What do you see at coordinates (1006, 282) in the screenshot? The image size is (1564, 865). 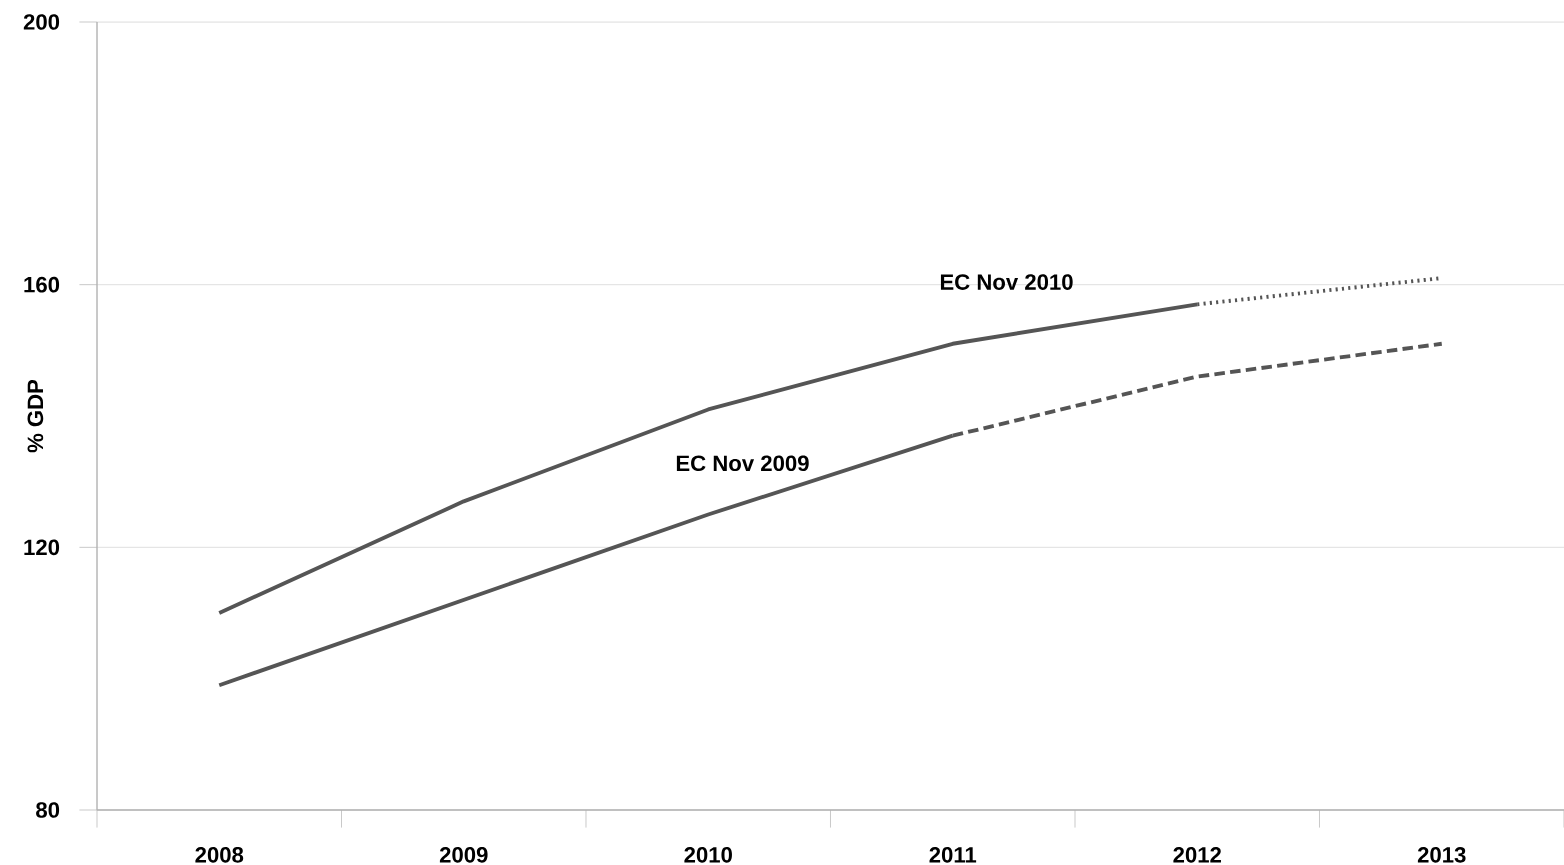 I see `annotation: EC Nov 2010` at bounding box center [1006, 282].